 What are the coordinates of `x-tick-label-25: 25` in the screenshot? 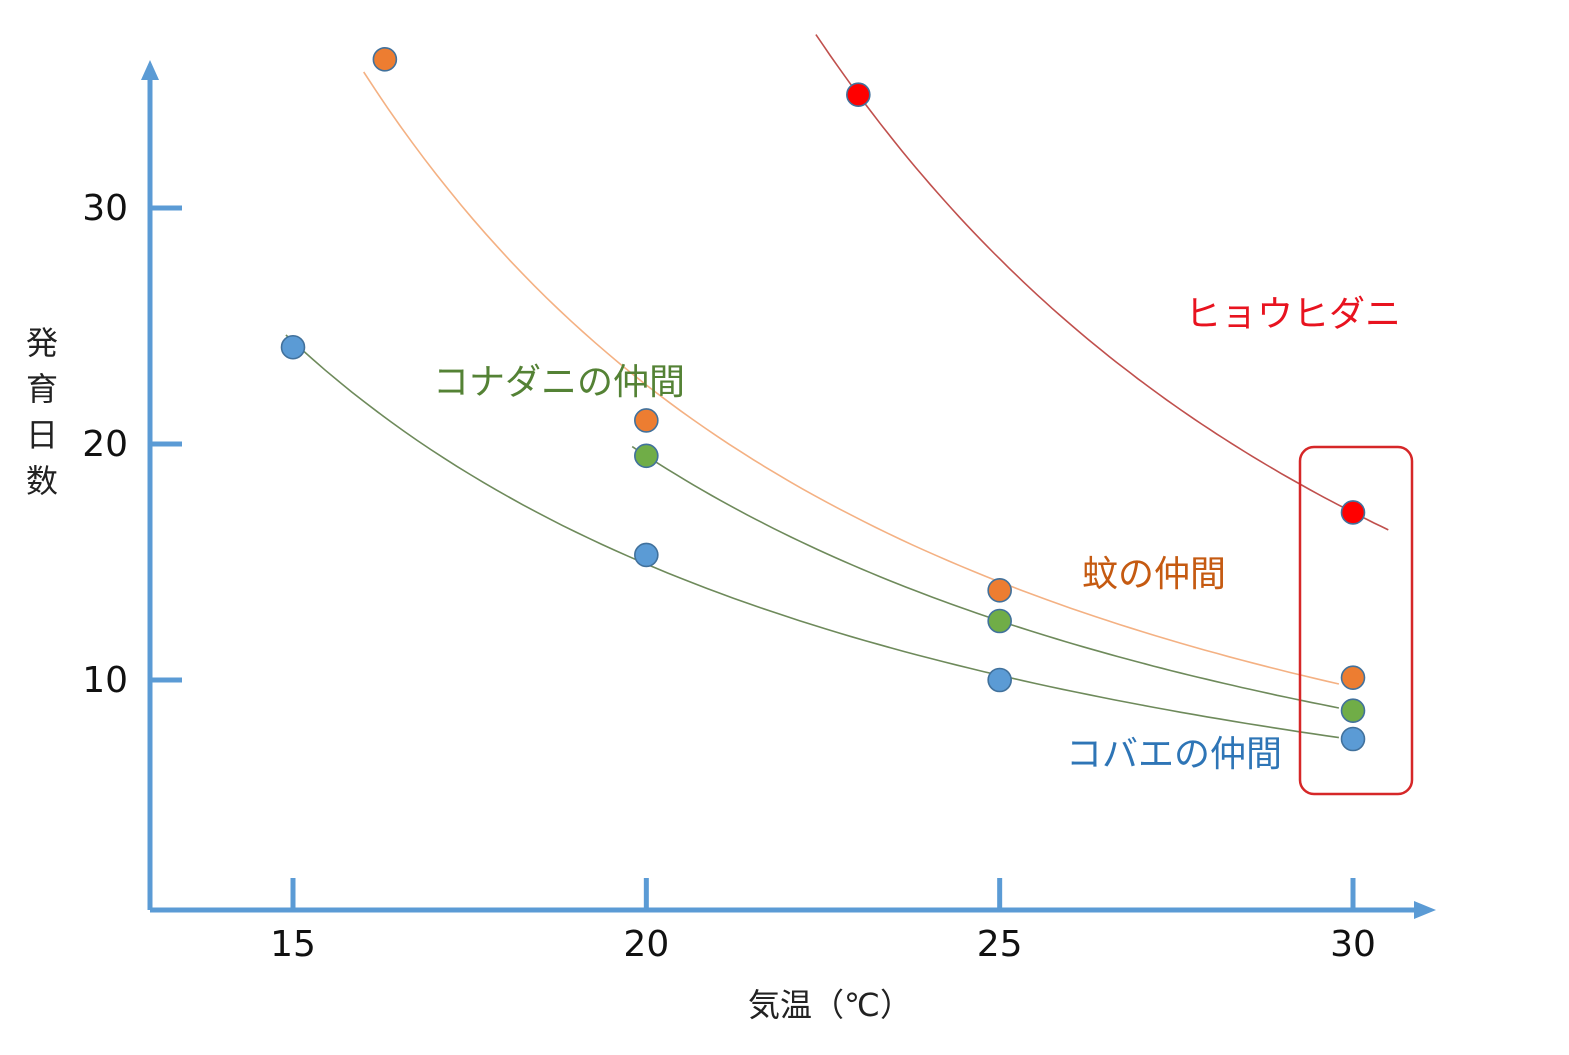 It's located at (1000, 944).